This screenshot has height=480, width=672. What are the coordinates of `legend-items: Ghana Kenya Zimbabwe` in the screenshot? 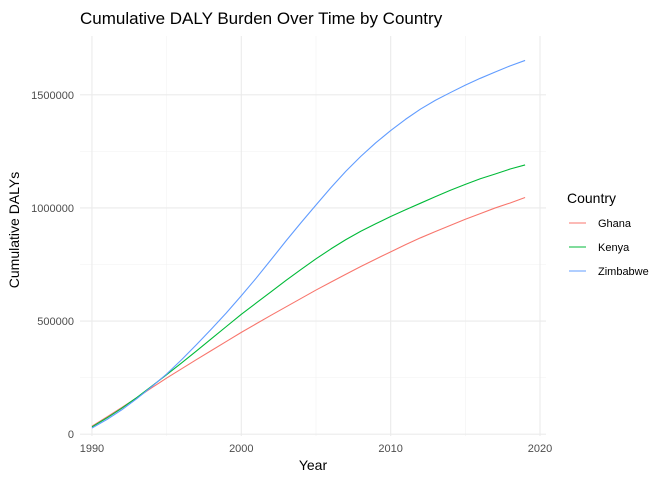 It's located at (609, 248).